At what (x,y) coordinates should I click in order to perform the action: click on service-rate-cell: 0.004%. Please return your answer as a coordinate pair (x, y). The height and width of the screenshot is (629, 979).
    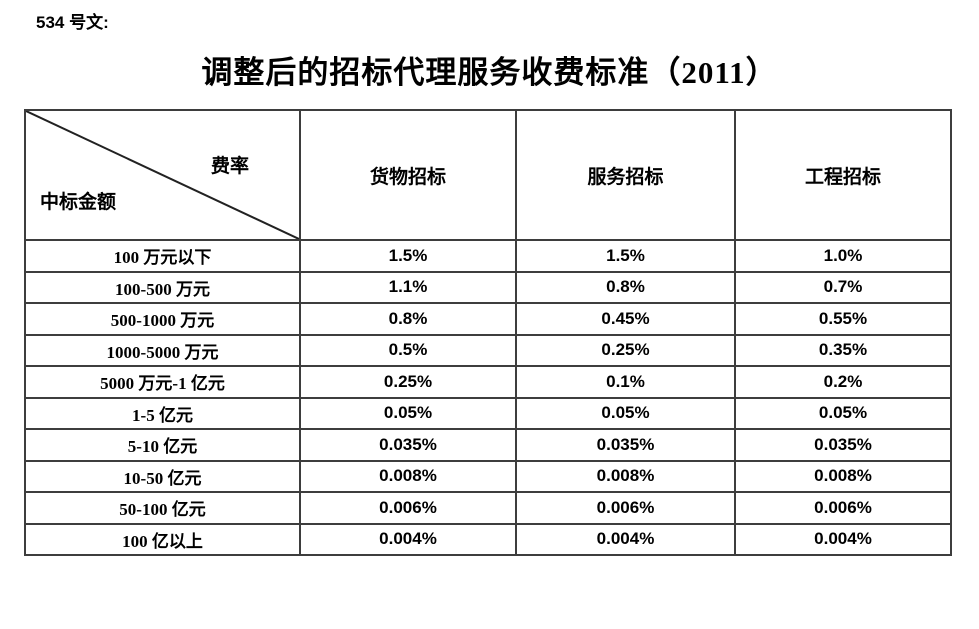
    Looking at the image, I should click on (625, 539).